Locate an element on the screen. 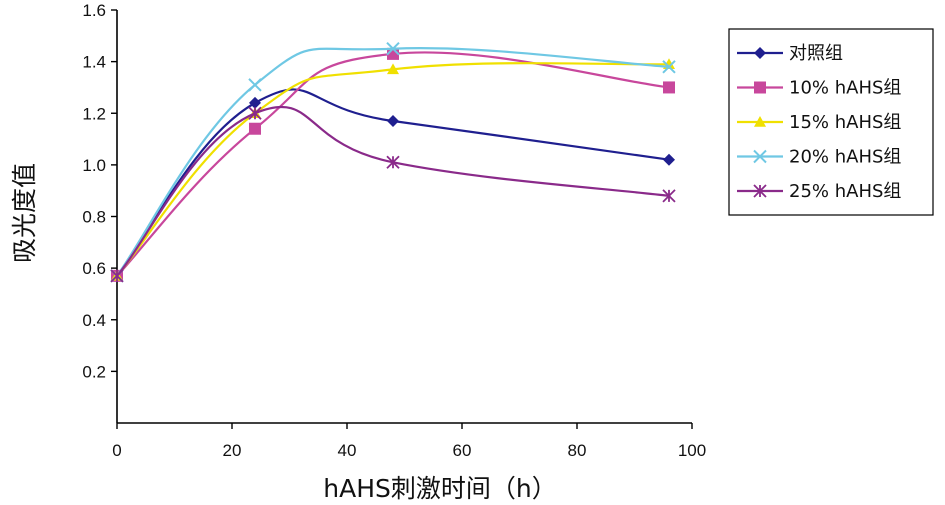 The image size is (945, 505). y-tick-label: 0.2 is located at coordinates (94, 371).